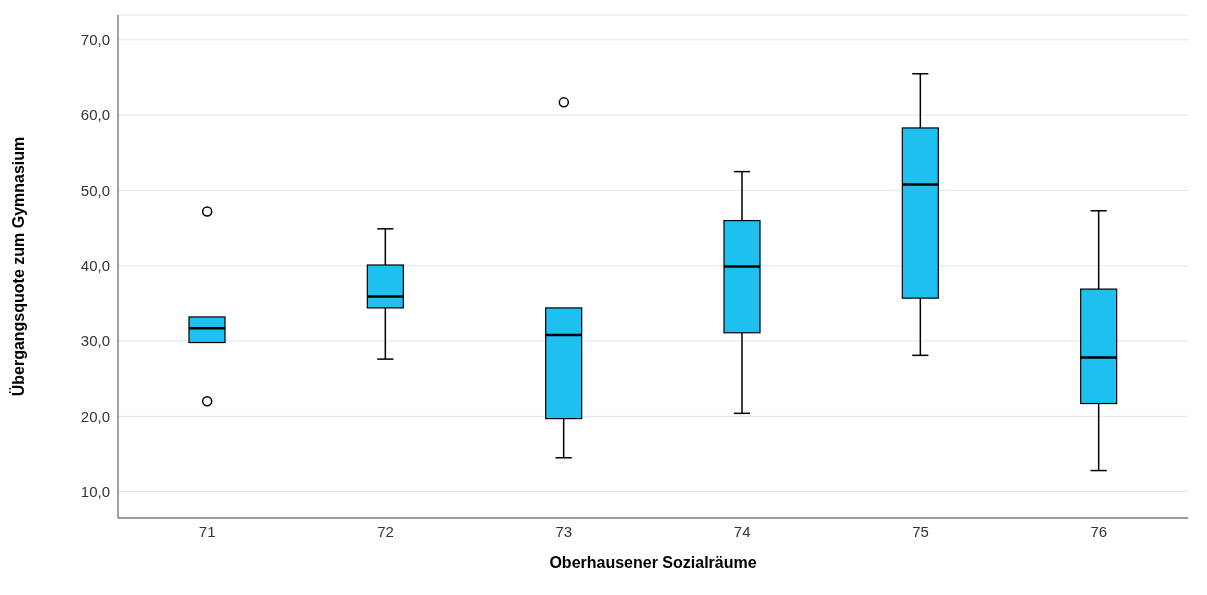 The image size is (1207, 595). What do you see at coordinates (17, 266) in the screenshot?
I see `y-axis-title: Übergangsquote zum Gymnasium` at bounding box center [17, 266].